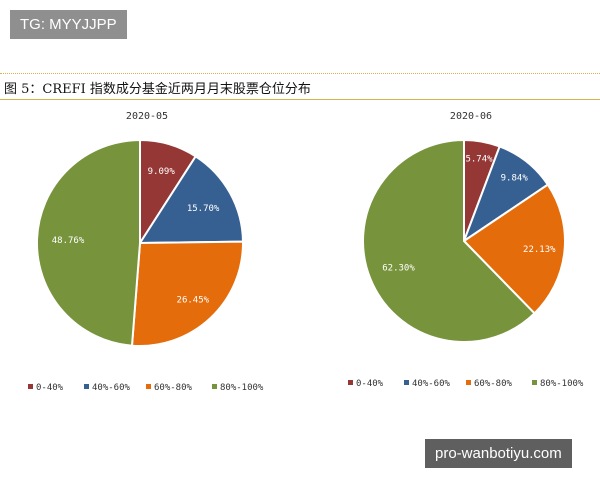  Describe the element at coordinates (191, 199) in the screenshot. I see `pie-slice-40%-60%` at that location.